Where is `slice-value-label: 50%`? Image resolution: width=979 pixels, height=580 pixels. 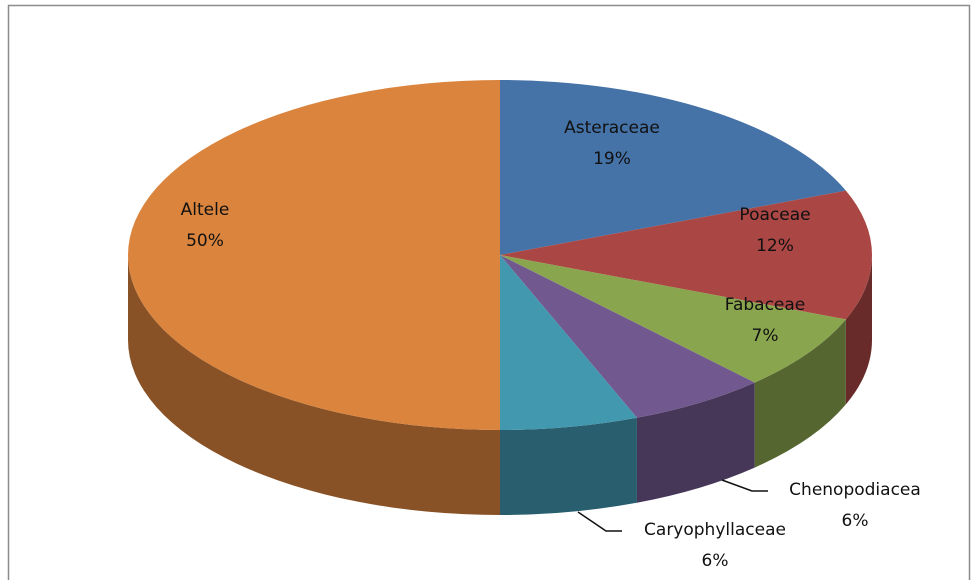
slice-value-label: 50% is located at coordinates (205, 241).